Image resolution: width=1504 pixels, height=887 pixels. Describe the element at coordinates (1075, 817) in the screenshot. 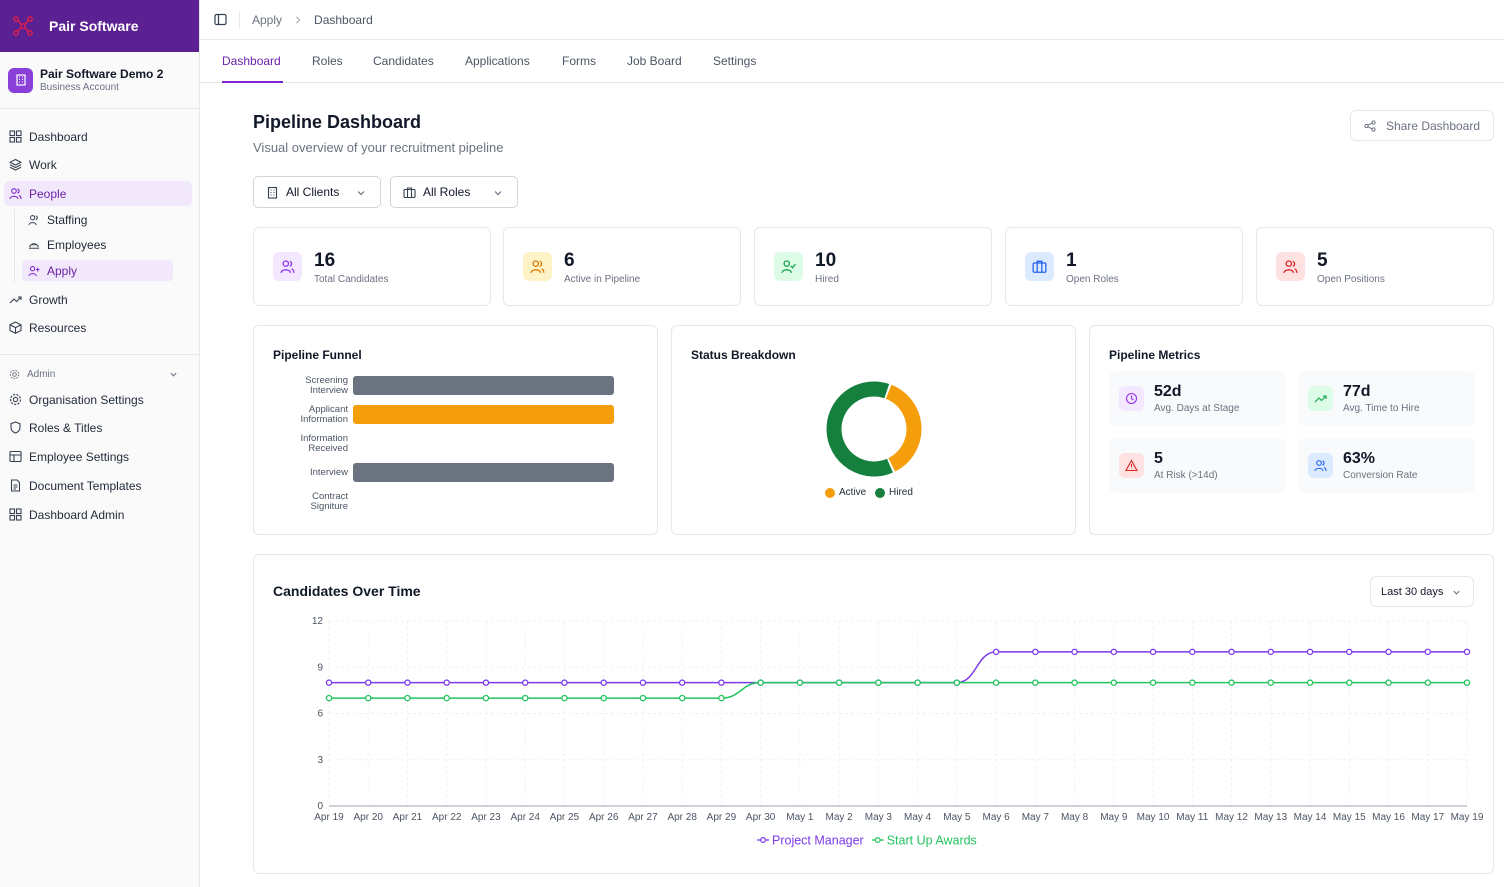

I see `x-tick-label: May 8` at that location.